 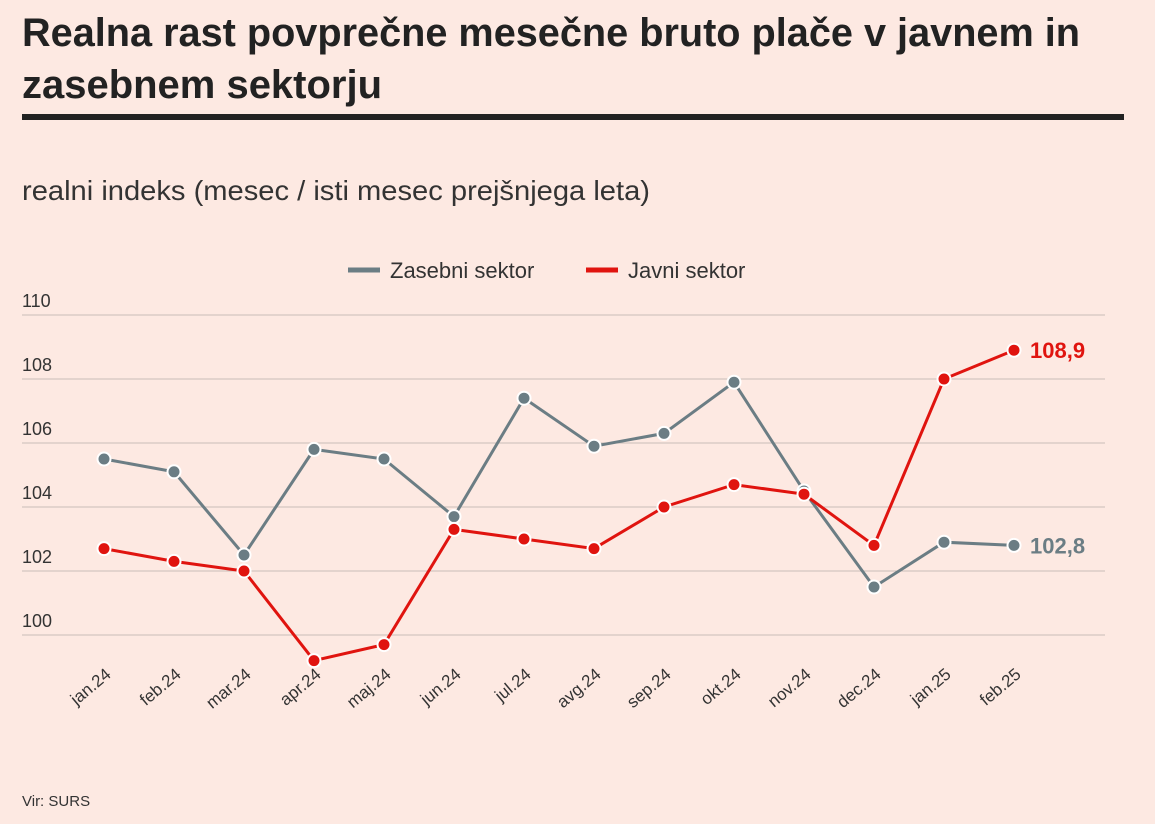 I want to click on source: Vir: SURS, so click(x=56, y=801).